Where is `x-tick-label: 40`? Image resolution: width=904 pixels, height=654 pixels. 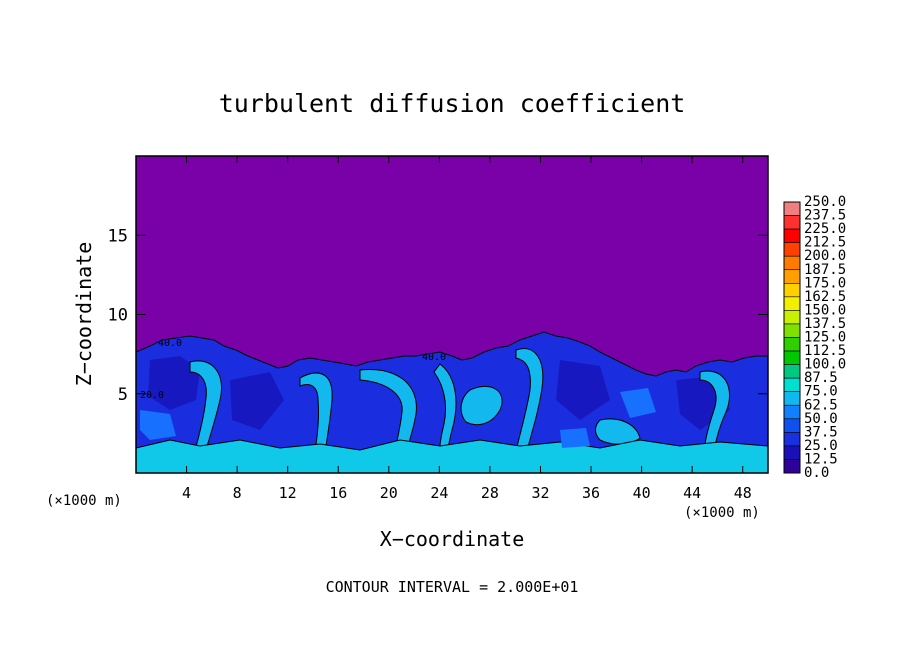 x-tick-label: 40 is located at coordinates (642, 493).